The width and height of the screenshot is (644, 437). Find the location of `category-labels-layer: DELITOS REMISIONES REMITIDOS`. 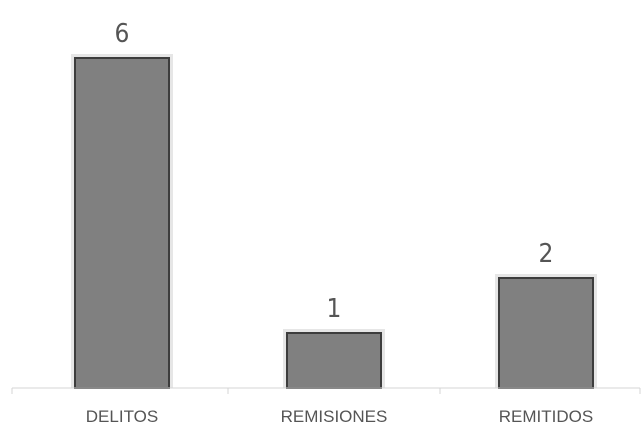

category-labels-layer: DELITOS REMISIONES REMITIDOS is located at coordinates (339, 416).